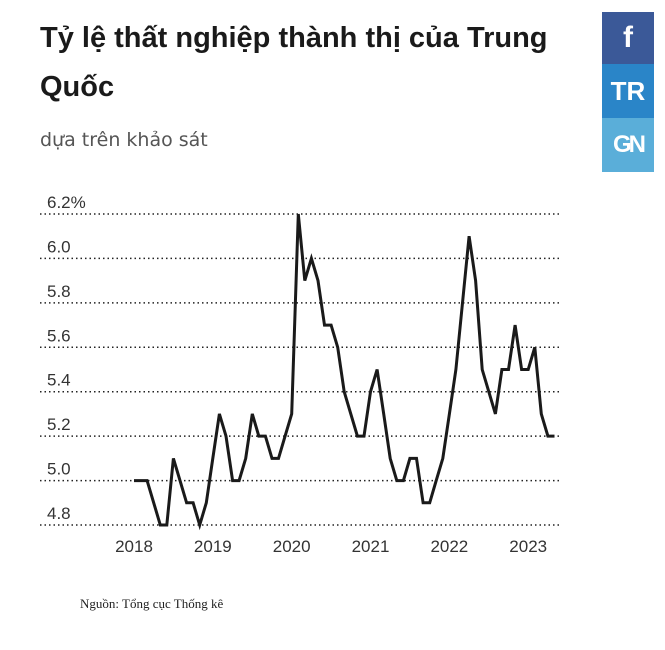 This screenshot has width=665, height=650. Describe the element at coordinates (59, 424) in the screenshot. I see `y-tick-label: 5.2` at that location.